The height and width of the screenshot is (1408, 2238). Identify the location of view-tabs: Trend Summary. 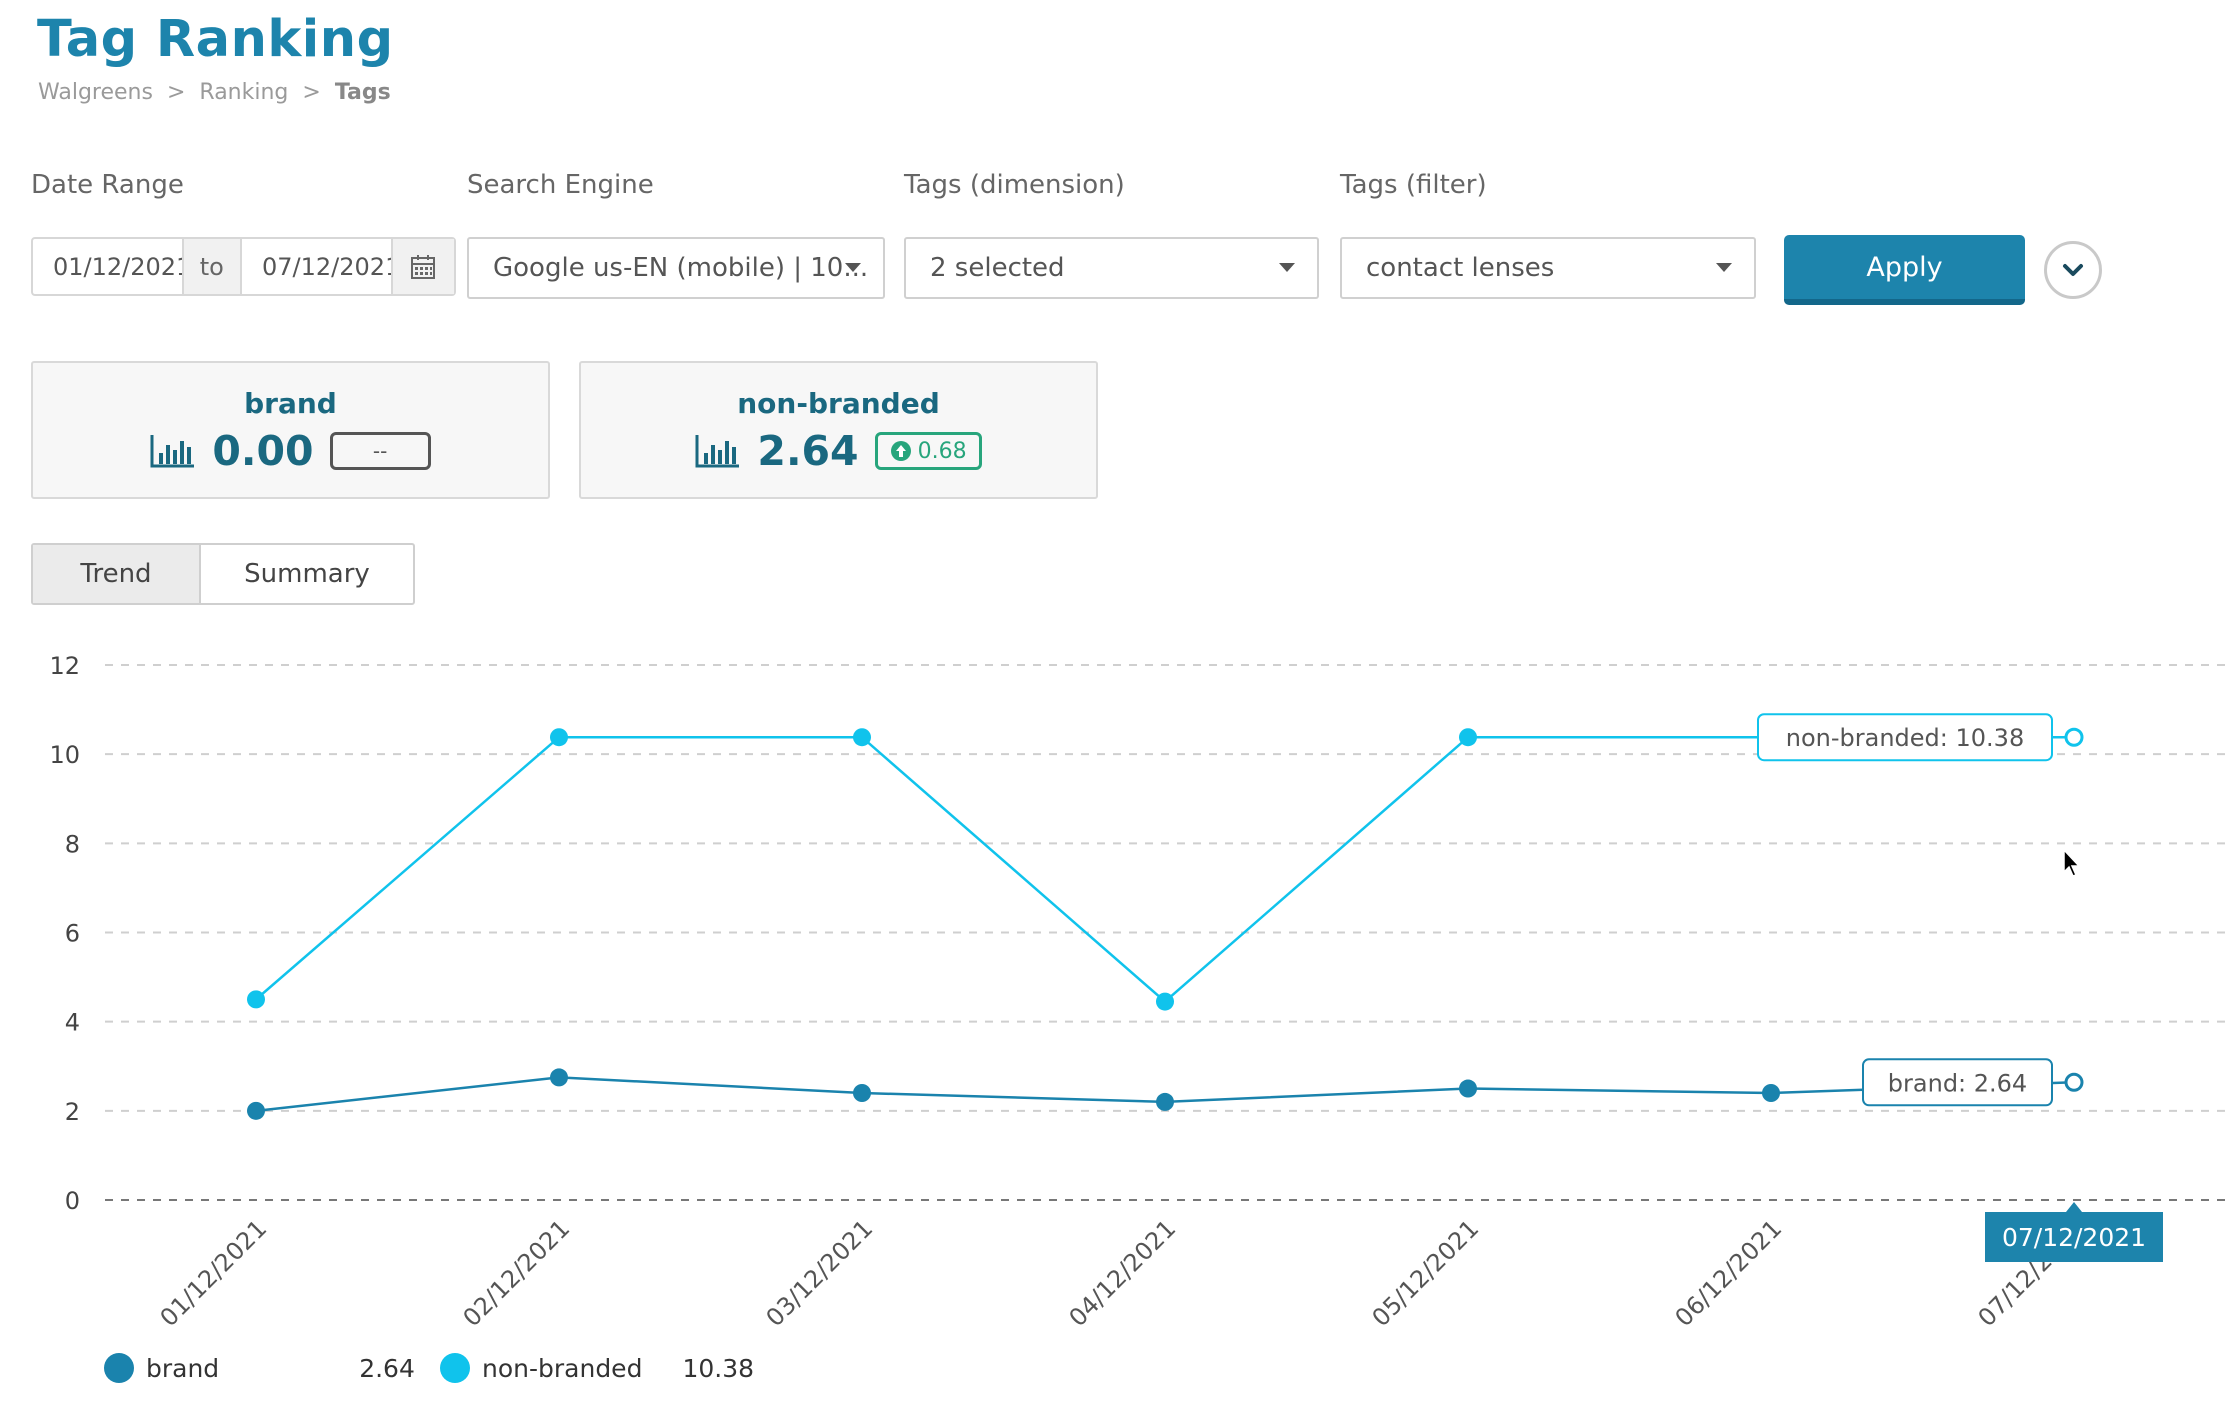
(223, 574).